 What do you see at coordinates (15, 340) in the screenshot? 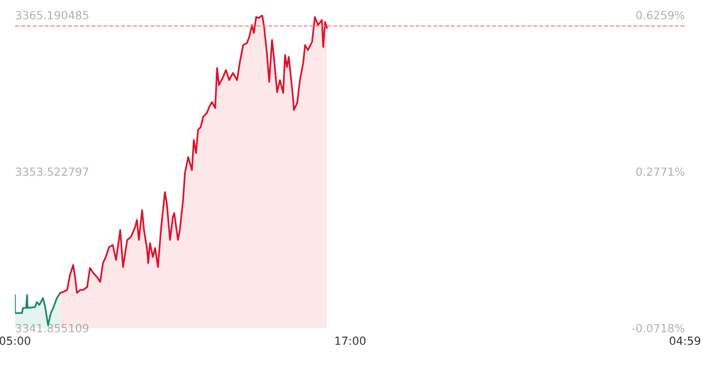
I see `x-tick-label: 05:00` at bounding box center [15, 340].